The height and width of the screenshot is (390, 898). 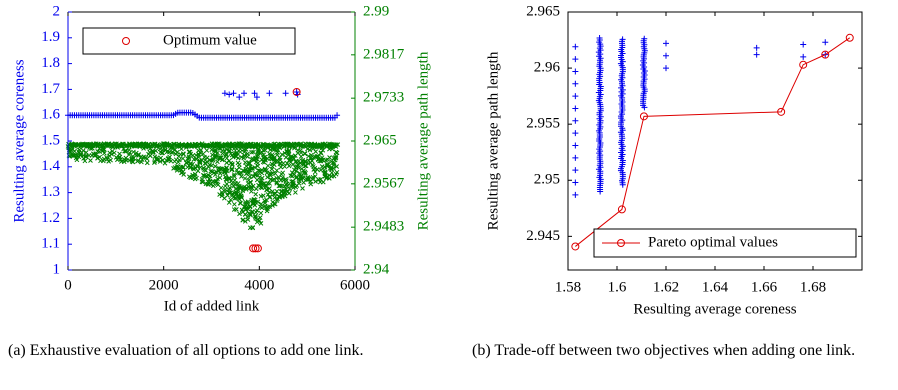 I want to click on y-left-tick-label: 1.6, so click(x=50, y=115).